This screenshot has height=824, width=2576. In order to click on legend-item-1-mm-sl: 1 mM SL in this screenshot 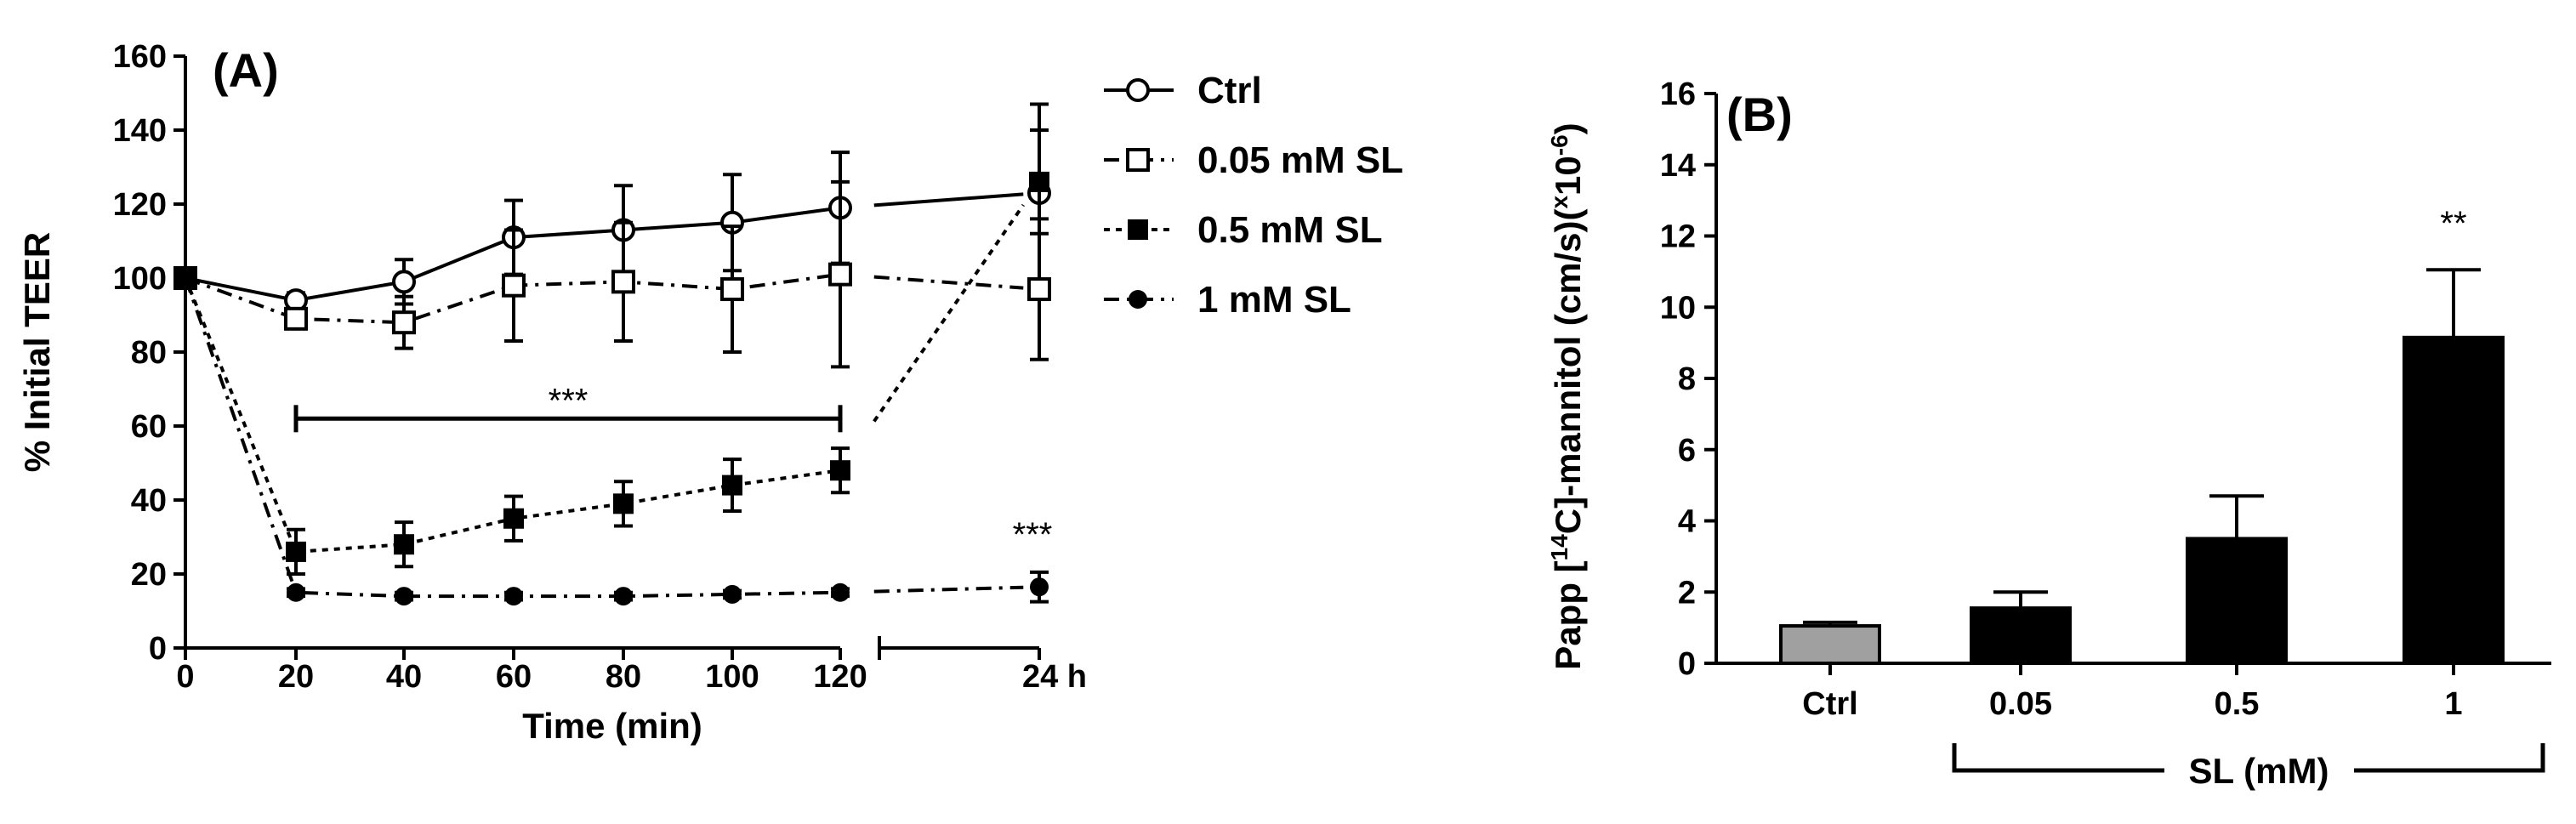, I will do `click(1227, 300)`.